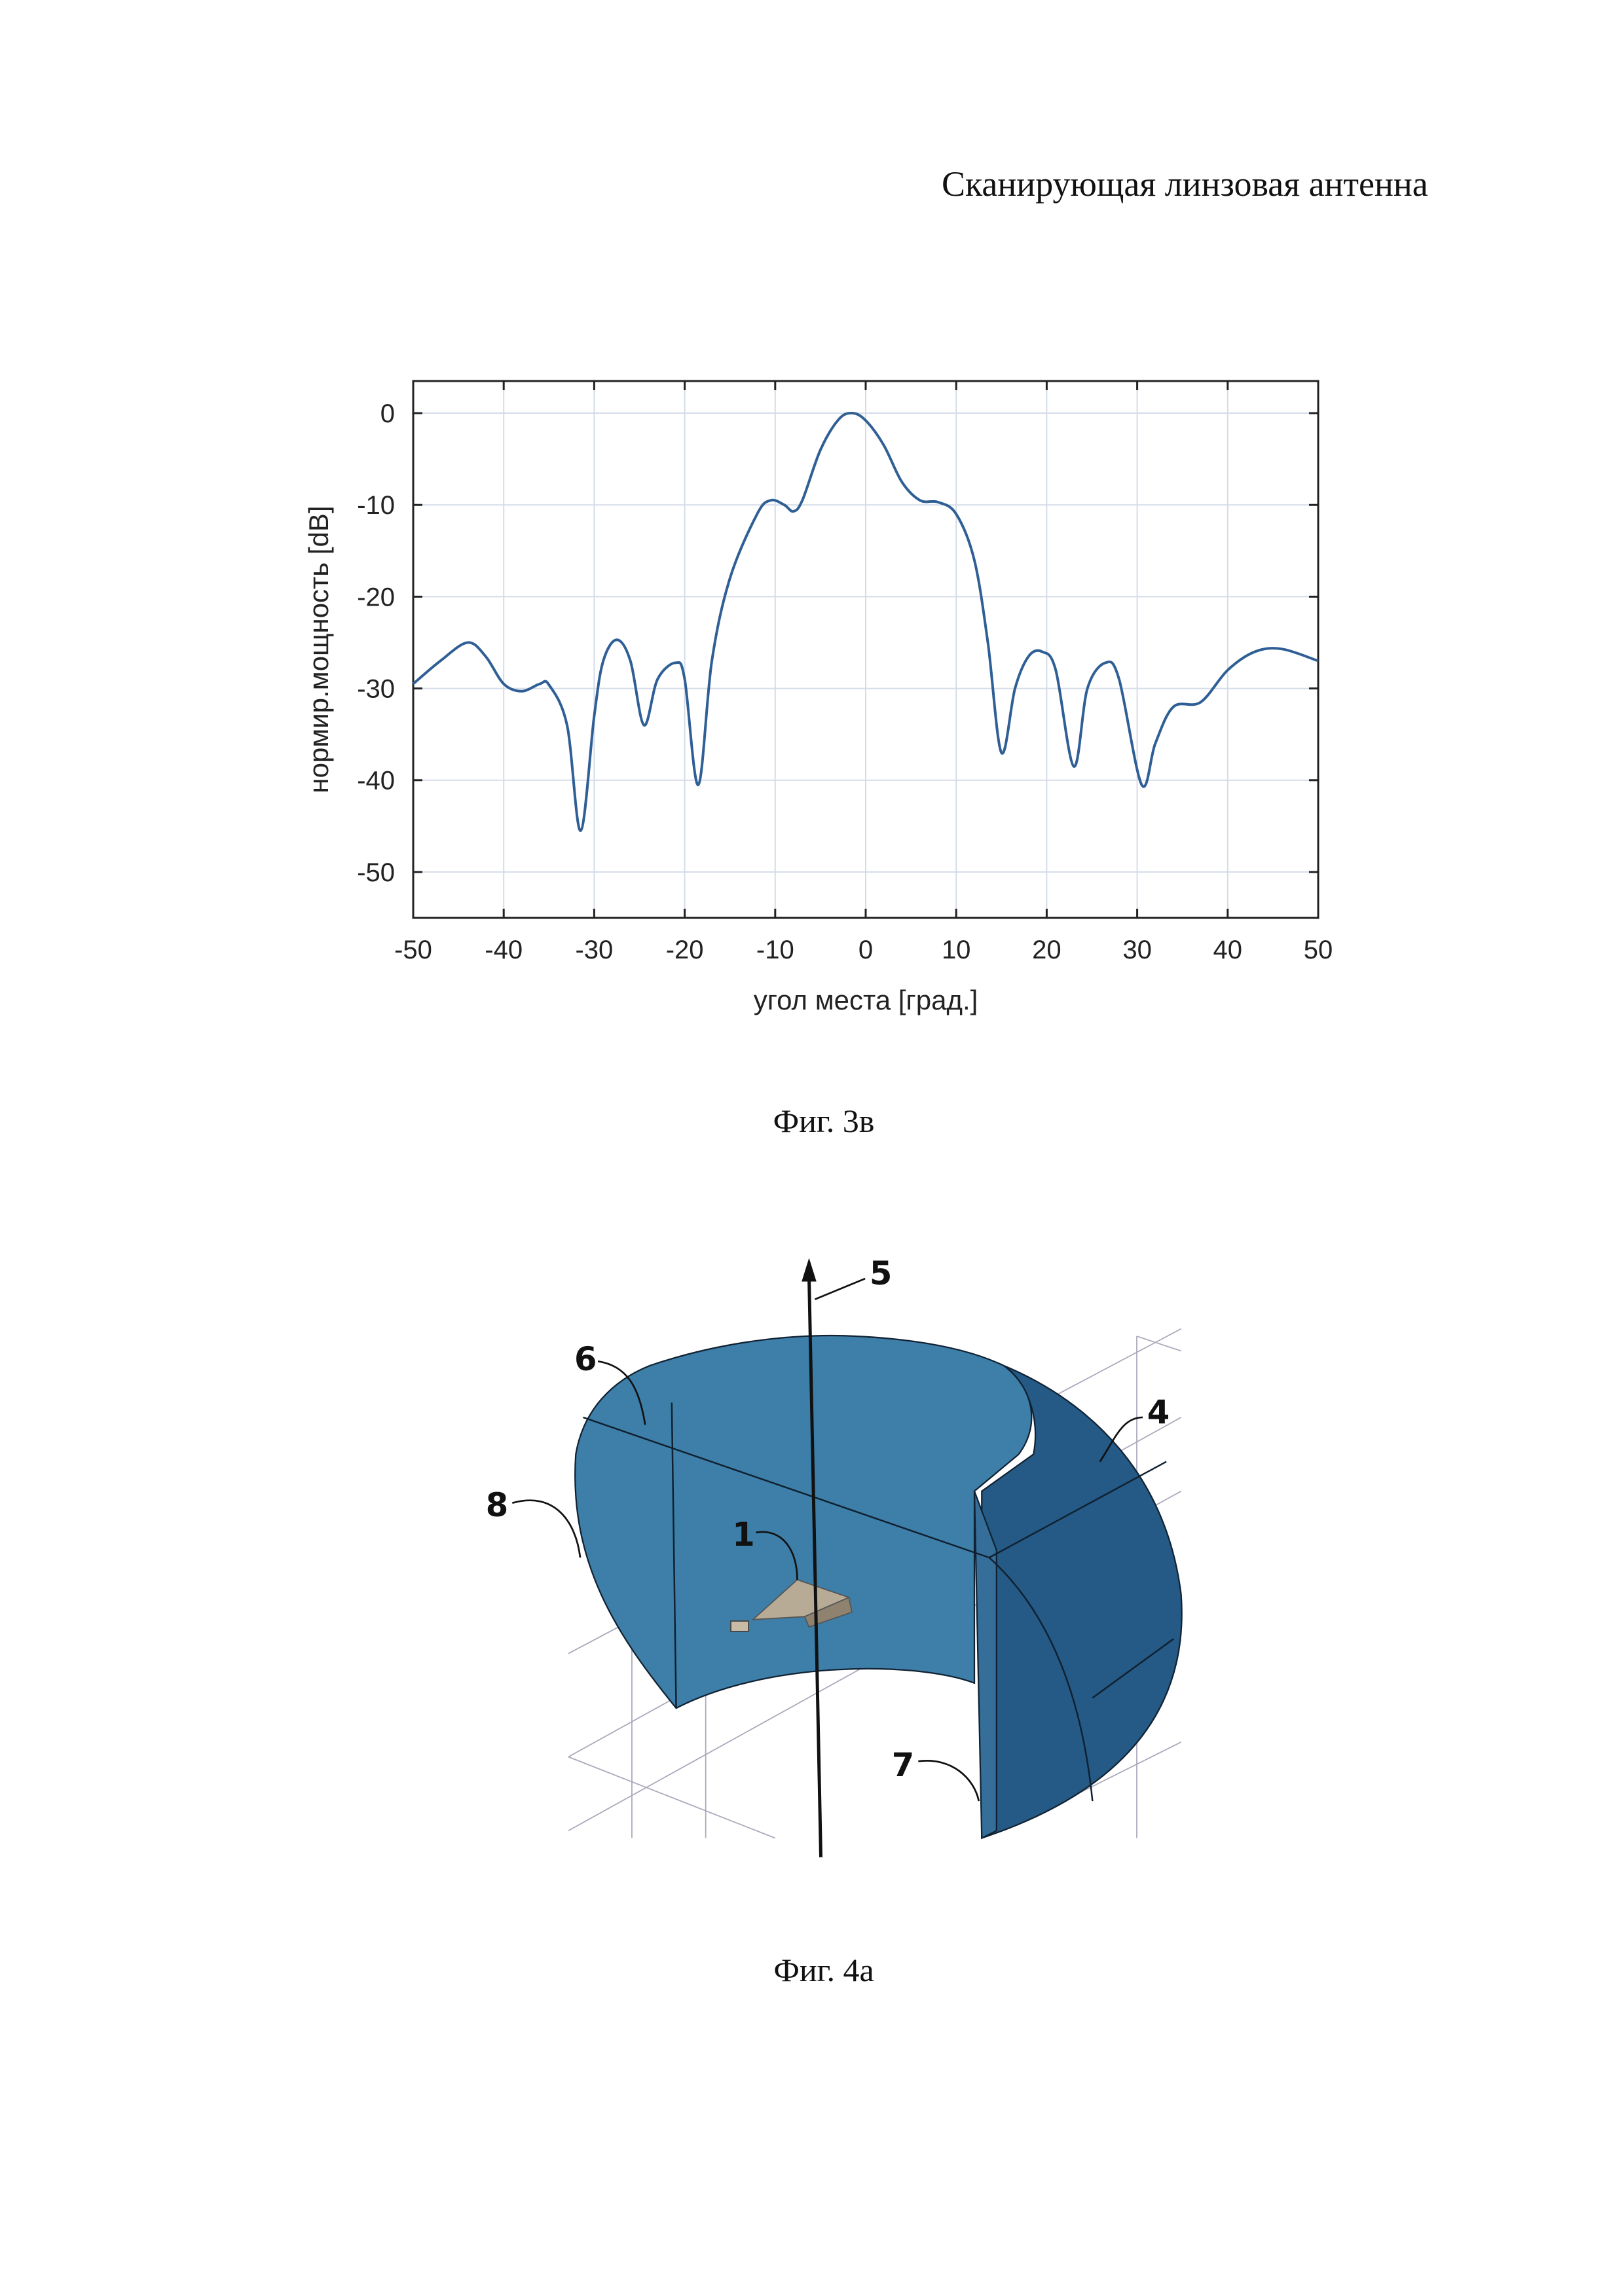 Image resolution: width=1624 pixels, height=2296 pixels. Describe the element at coordinates (1318, 950) in the screenshot. I see `x-tick-label: 50` at that location.